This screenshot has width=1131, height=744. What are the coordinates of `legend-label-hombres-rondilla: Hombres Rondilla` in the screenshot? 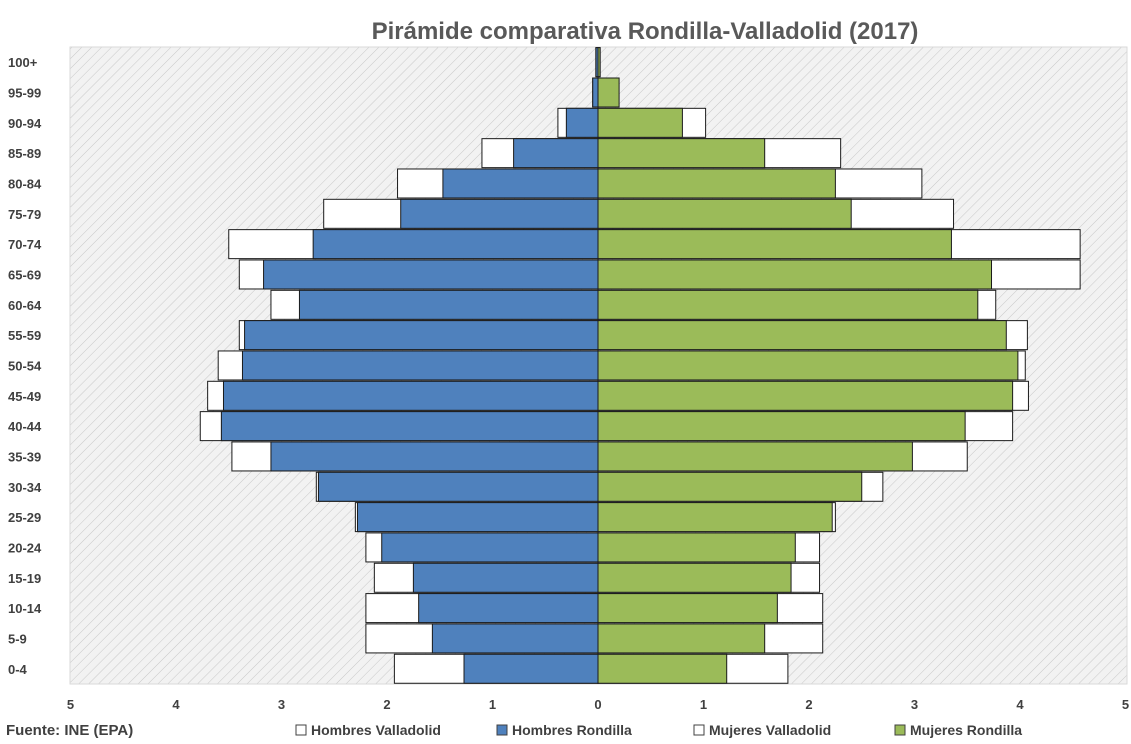 It's located at (572, 730).